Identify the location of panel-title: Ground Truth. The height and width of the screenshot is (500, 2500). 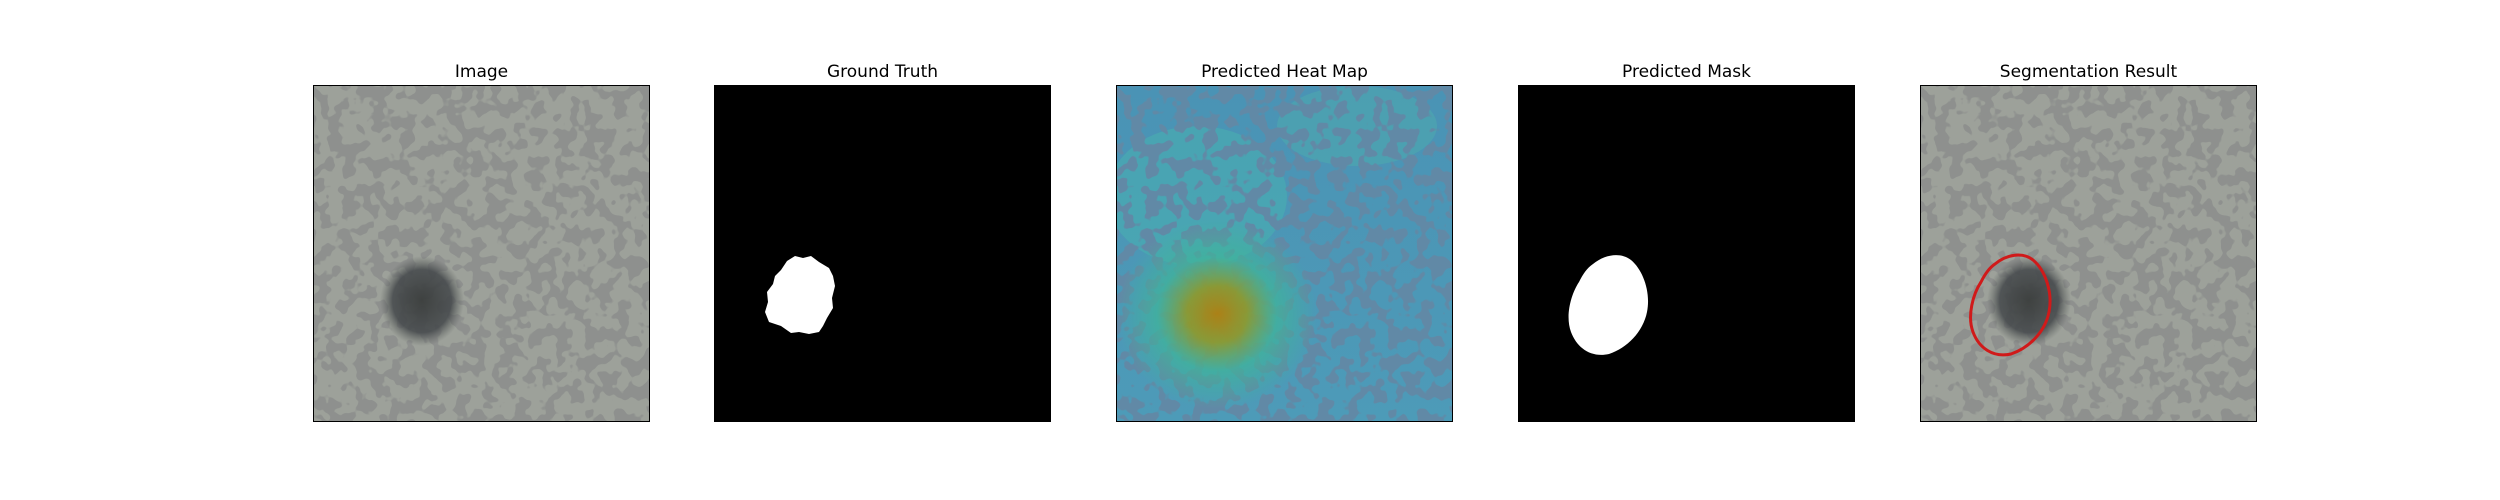
(882, 72).